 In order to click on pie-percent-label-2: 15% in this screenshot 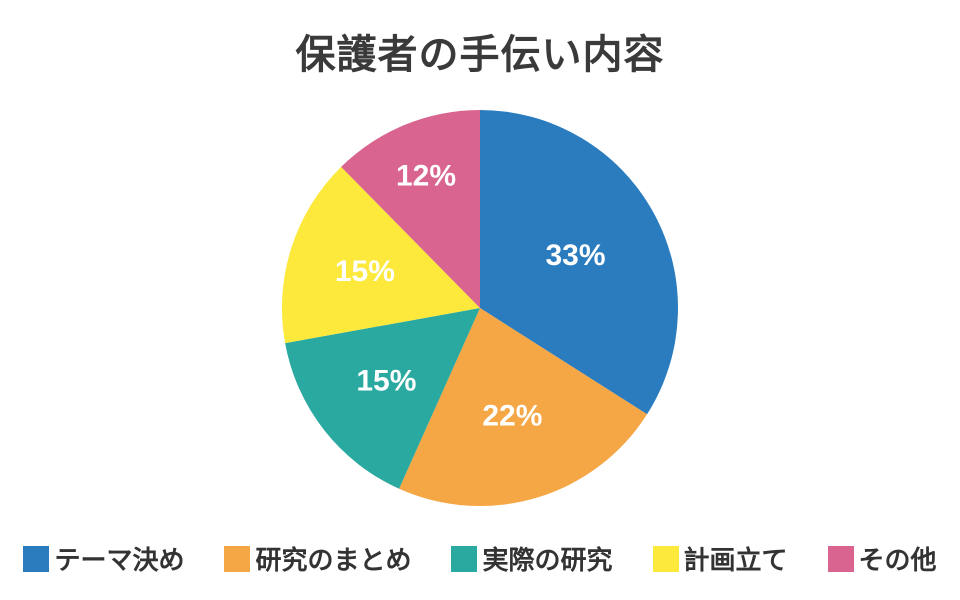, I will do `click(386, 381)`.